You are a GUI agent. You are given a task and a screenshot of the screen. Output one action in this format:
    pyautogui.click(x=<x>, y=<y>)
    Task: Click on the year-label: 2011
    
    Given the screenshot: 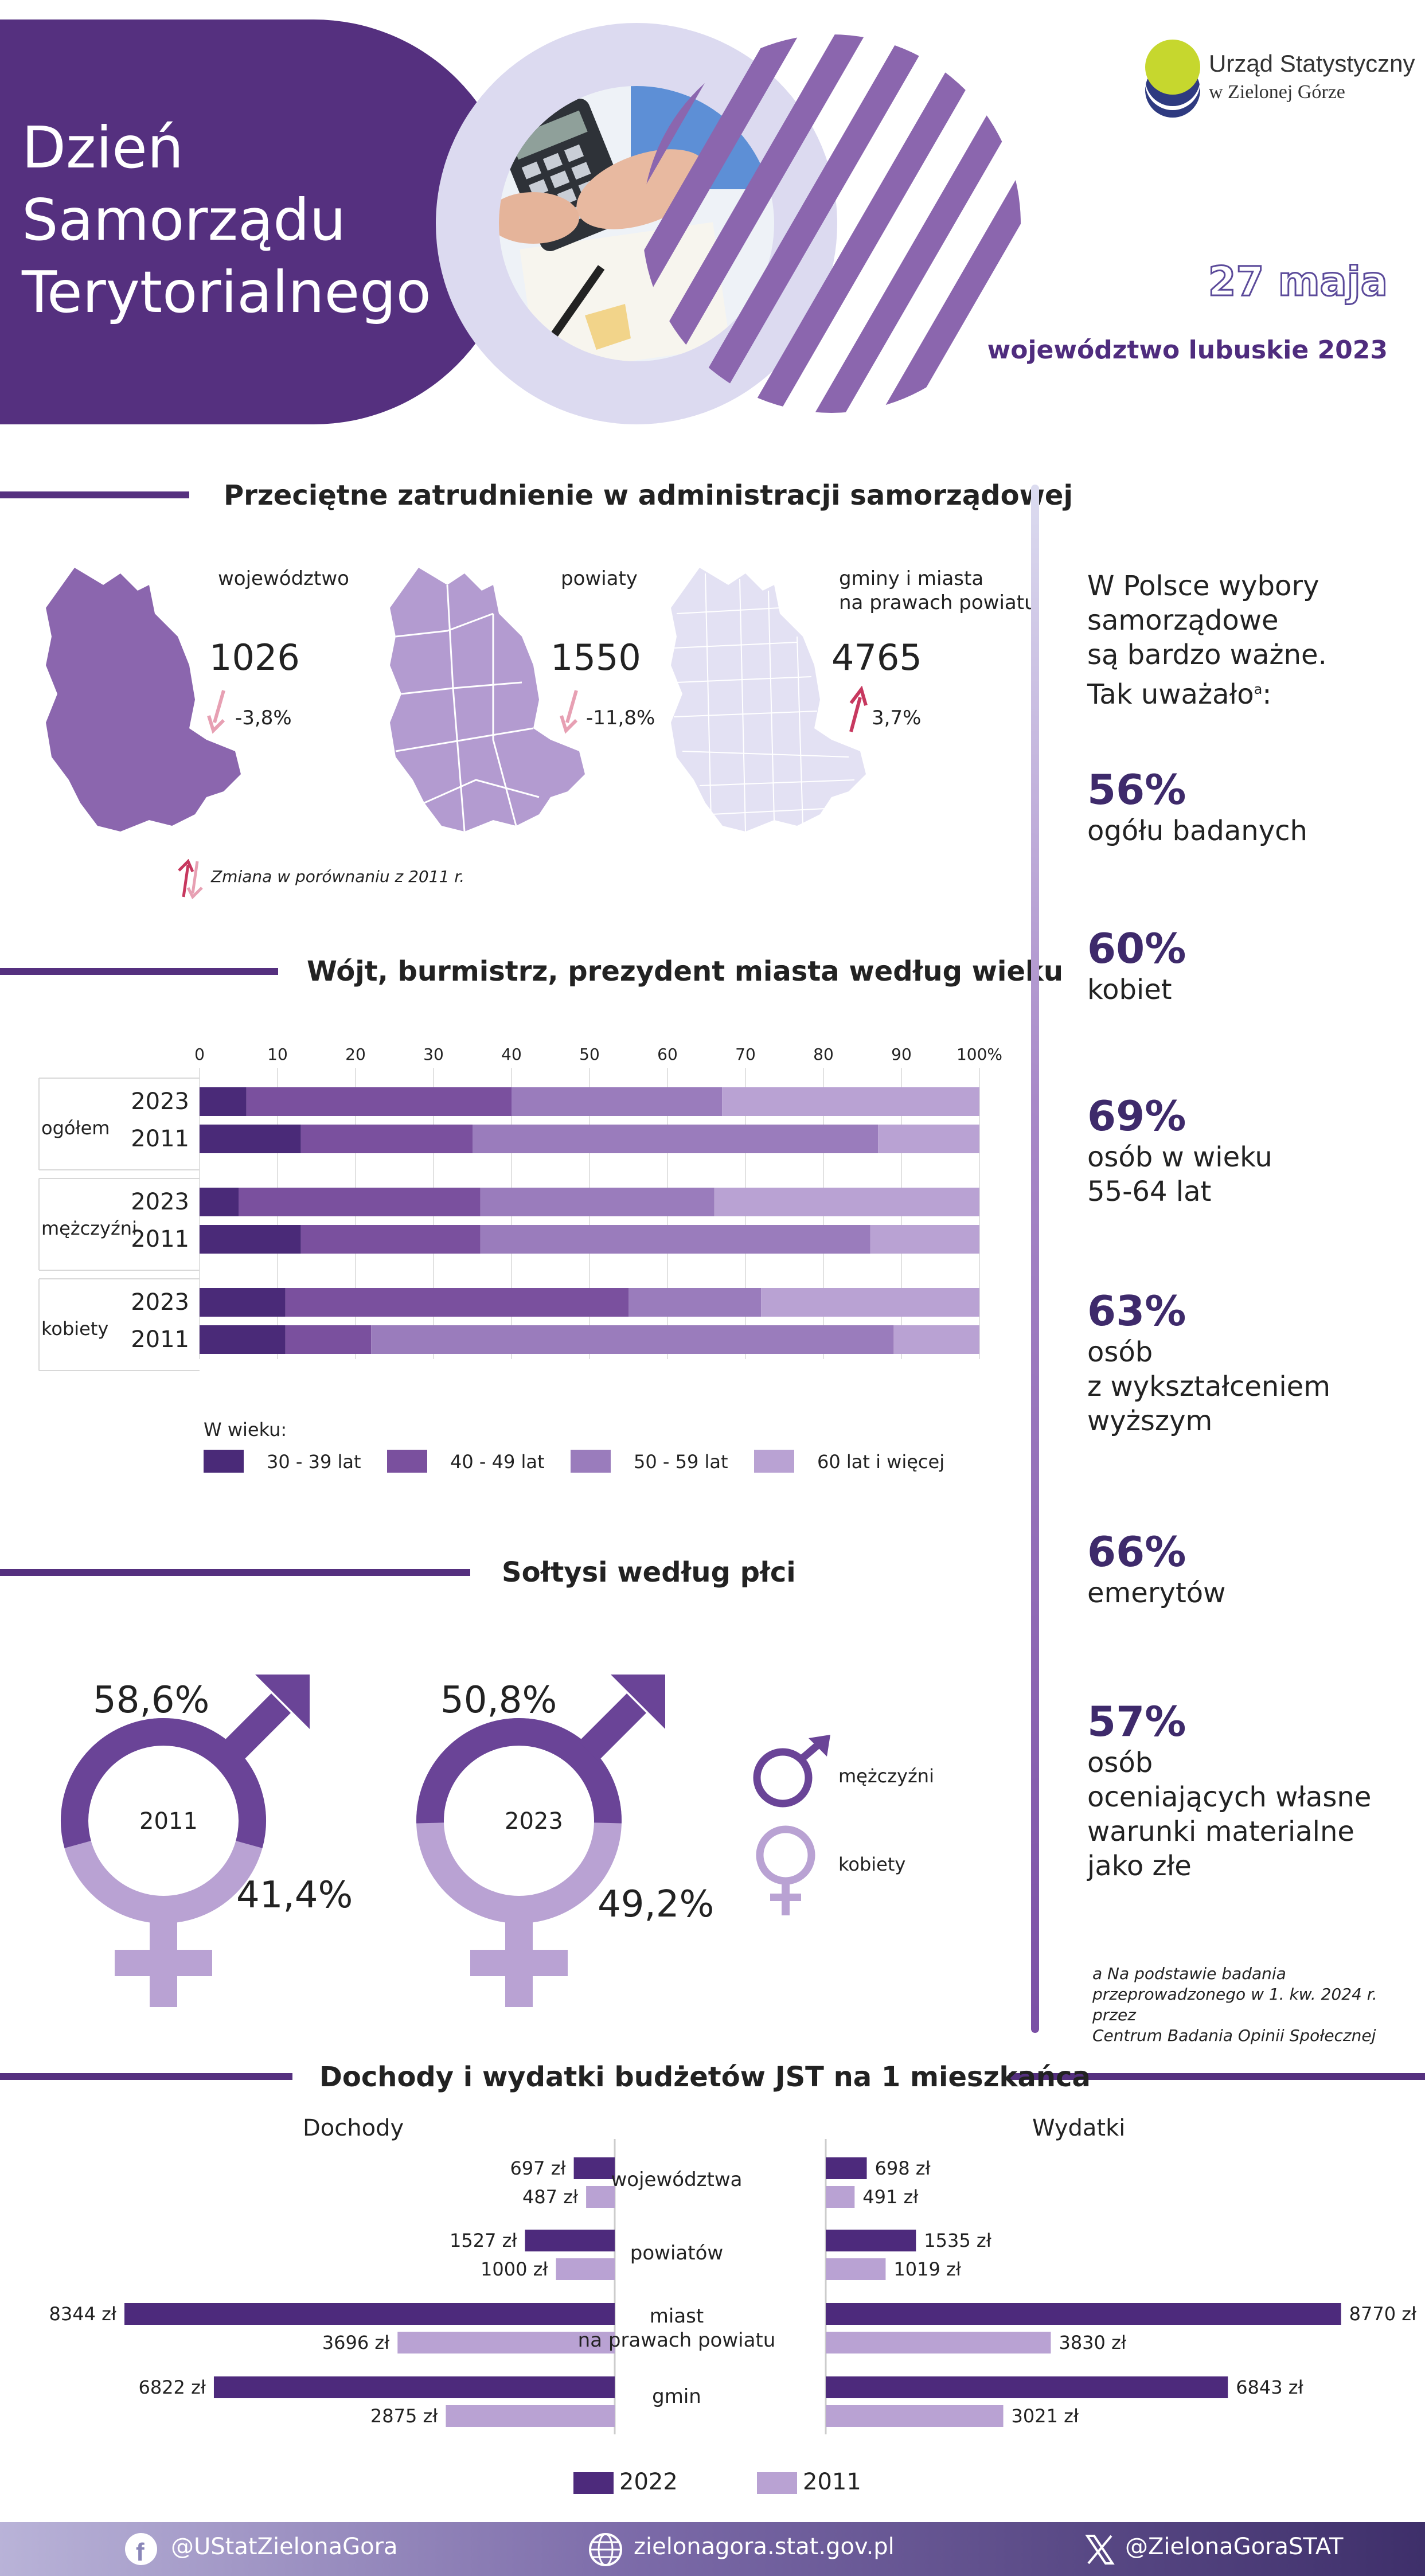 What is the action you would take?
    pyautogui.click(x=160, y=1339)
    